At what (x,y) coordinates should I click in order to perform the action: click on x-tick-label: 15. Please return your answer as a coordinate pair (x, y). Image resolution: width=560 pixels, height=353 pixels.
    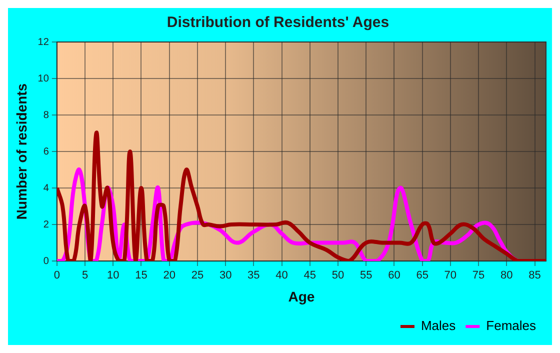
    Looking at the image, I should click on (141, 276).